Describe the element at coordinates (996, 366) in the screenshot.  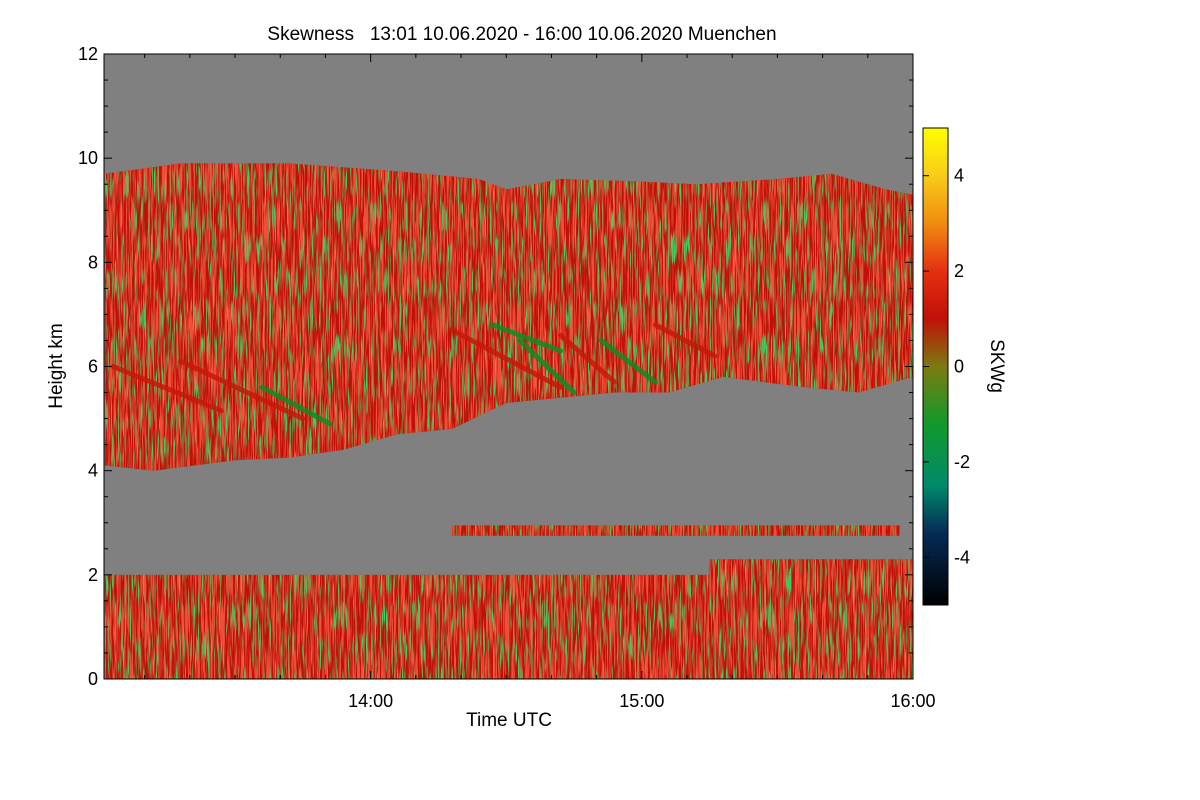
I see `colorbar-label: SKWg` at that location.